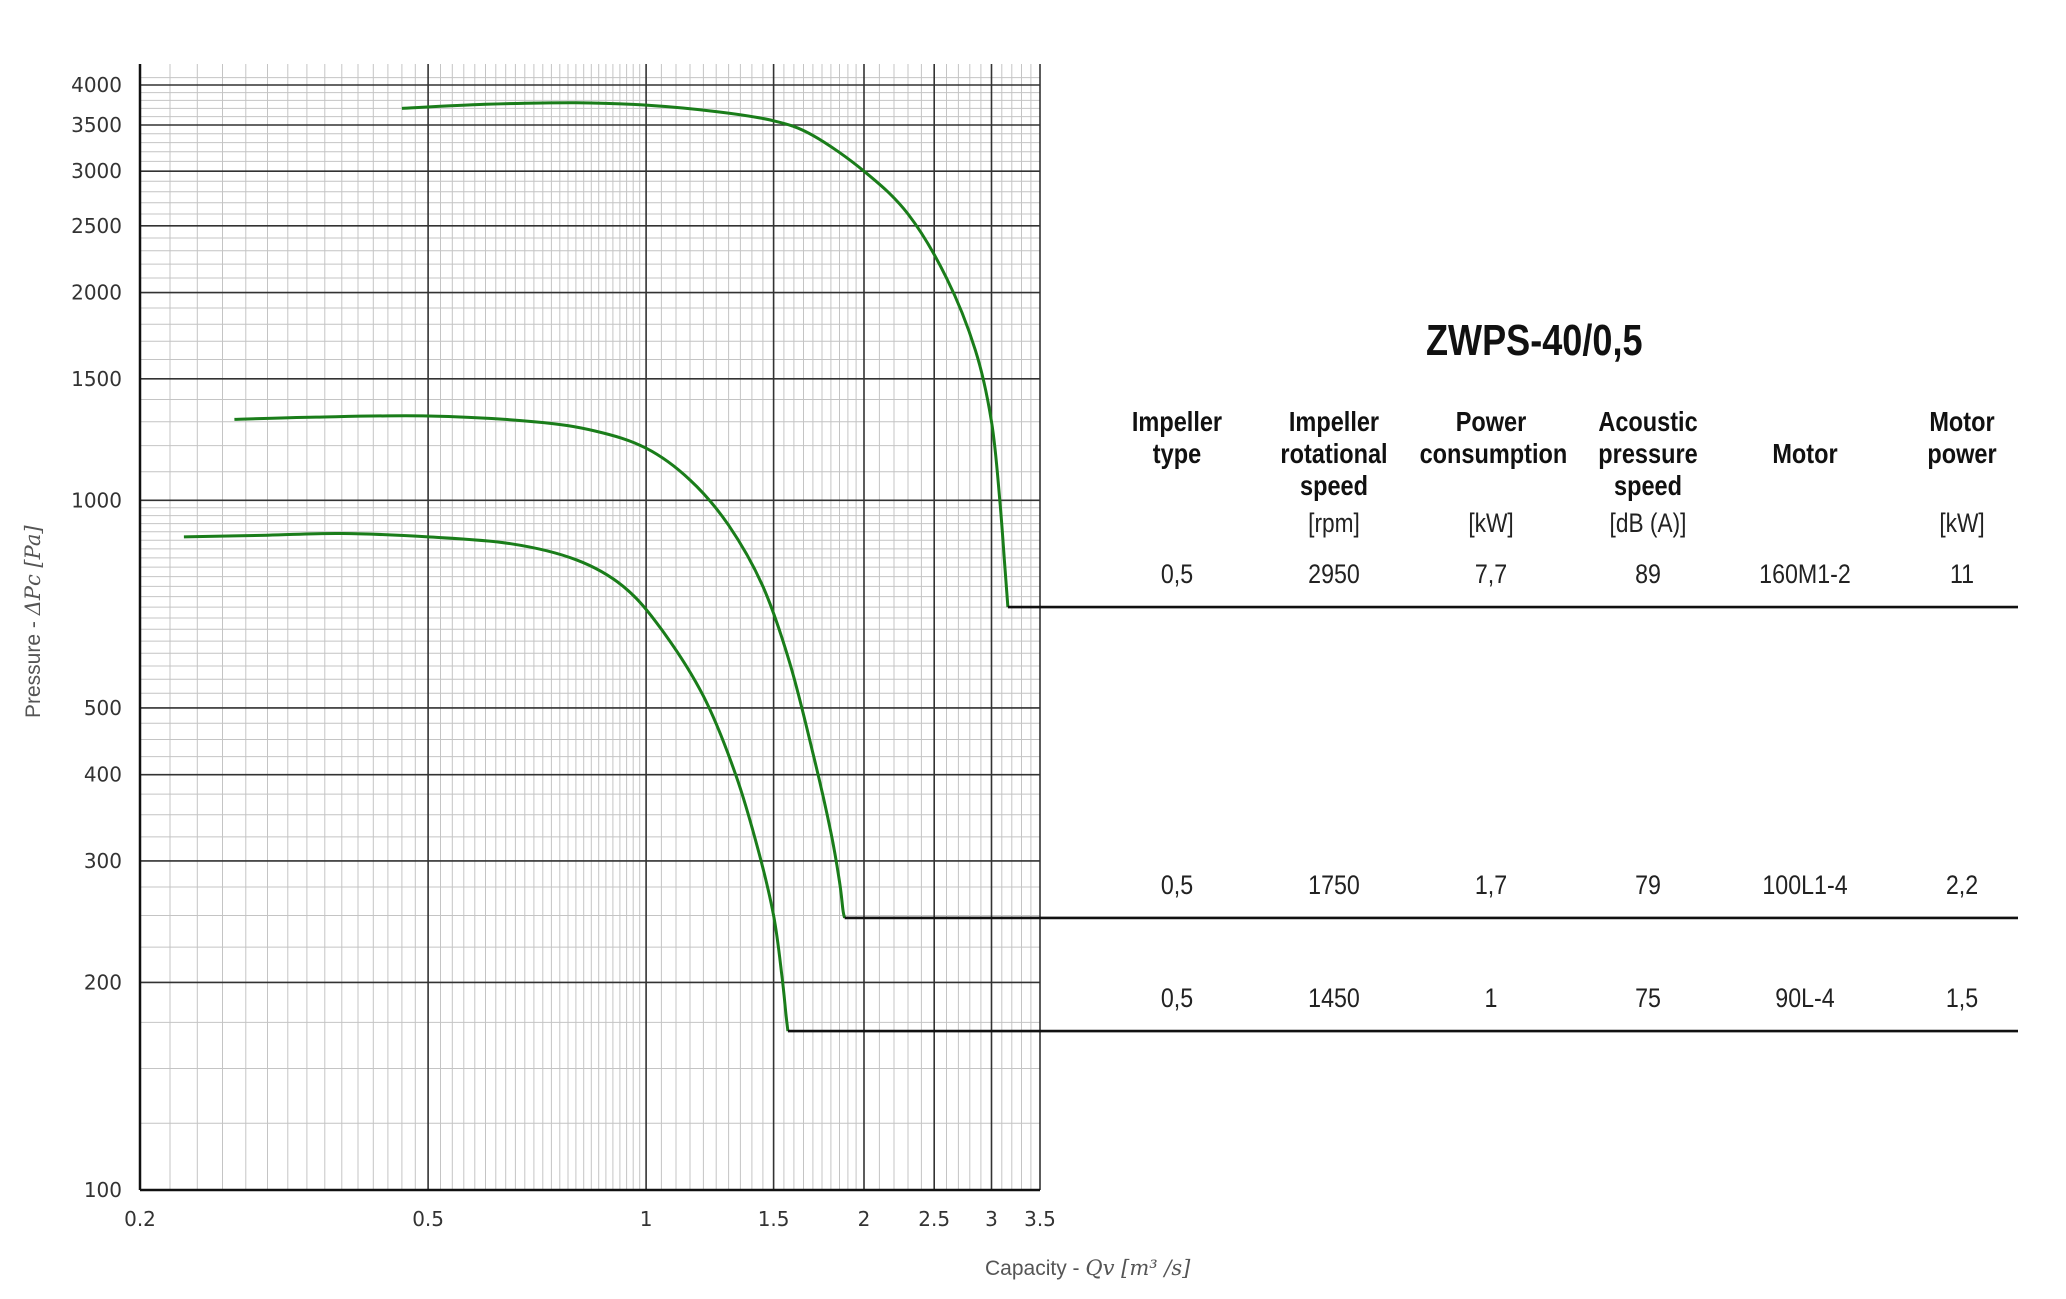 This screenshot has height=1299, width=2066. I want to click on column-header-line: Acoustic, so click(1648, 421).